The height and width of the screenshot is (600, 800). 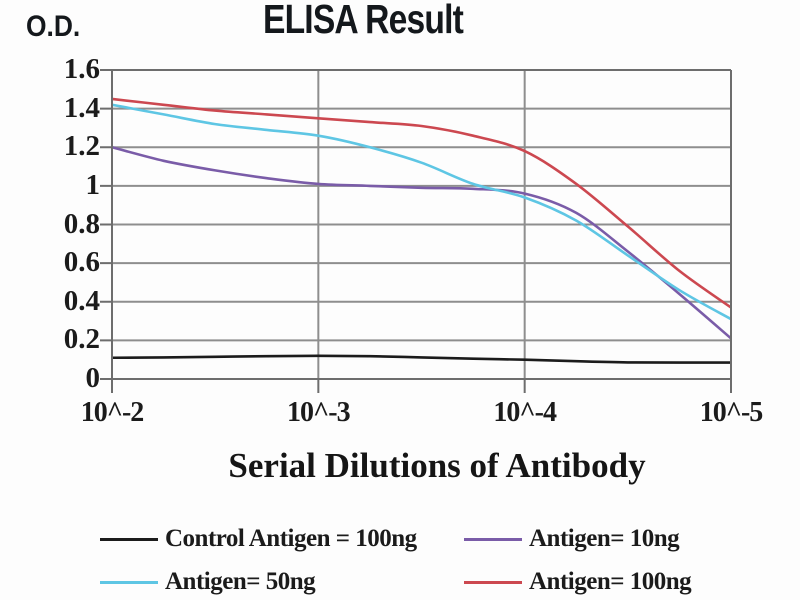 What do you see at coordinates (81, 107) in the screenshot?
I see `y-tick-label-1.4: 1.4` at bounding box center [81, 107].